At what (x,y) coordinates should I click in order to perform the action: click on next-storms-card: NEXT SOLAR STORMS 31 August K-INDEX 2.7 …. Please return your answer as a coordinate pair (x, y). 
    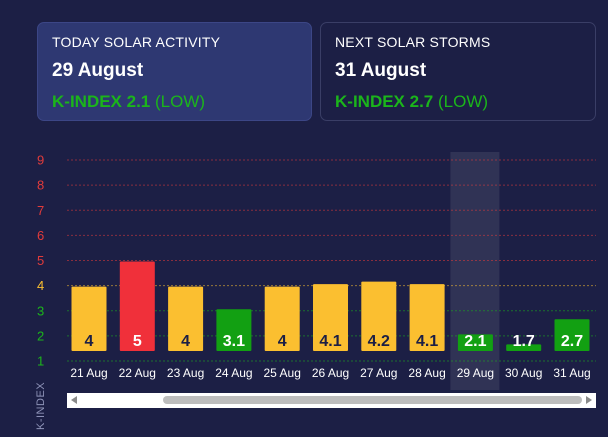
    Looking at the image, I should click on (458, 71).